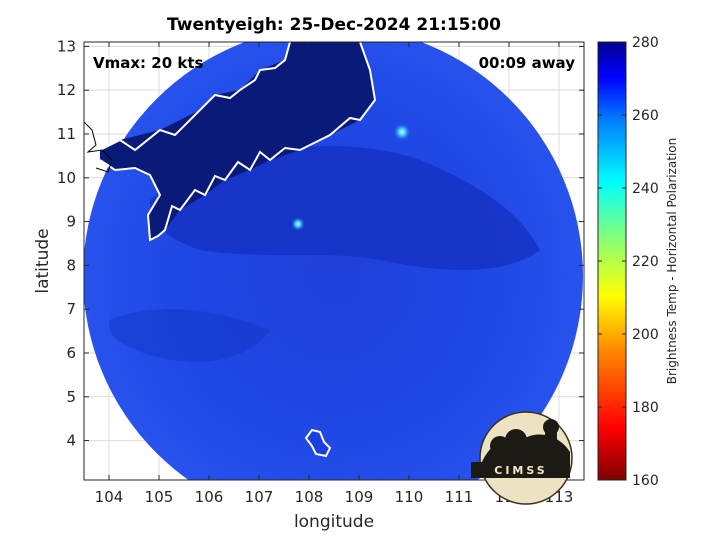 The height and width of the screenshot is (540, 720). What do you see at coordinates (334, 25) in the screenshot?
I see `chart-title: Twentyeigh: 25-Dec-2024 21:15:00` at bounding box center [334, 25].